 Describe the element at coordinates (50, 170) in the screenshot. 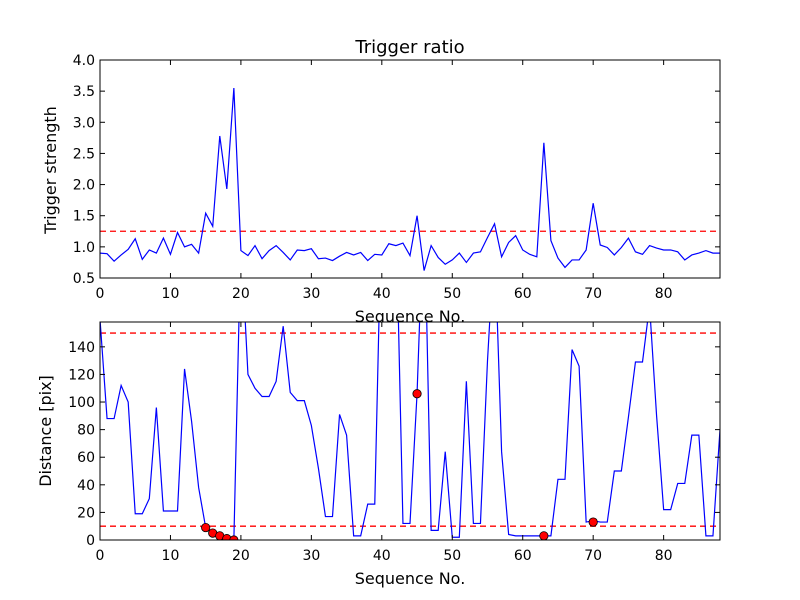

I see `y-axis-label: Trigger strength` at that location.